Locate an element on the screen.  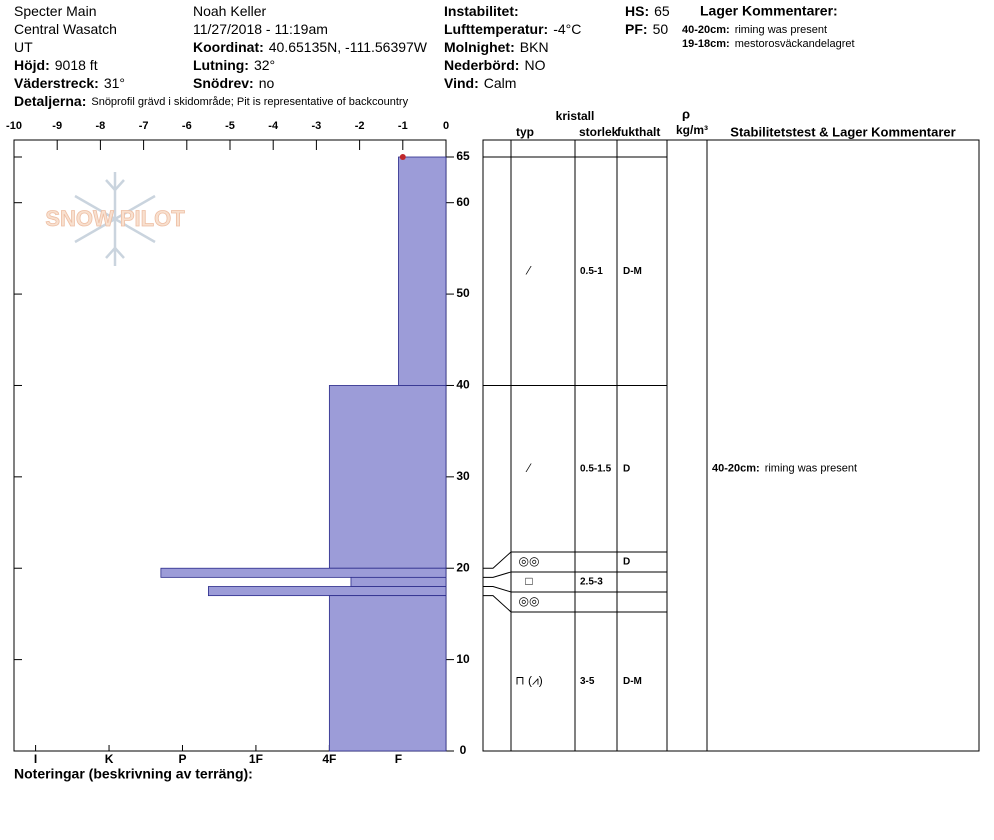
field: Koordinat: 40.65135N, -111.56397W is located at coordinates (310, 47).